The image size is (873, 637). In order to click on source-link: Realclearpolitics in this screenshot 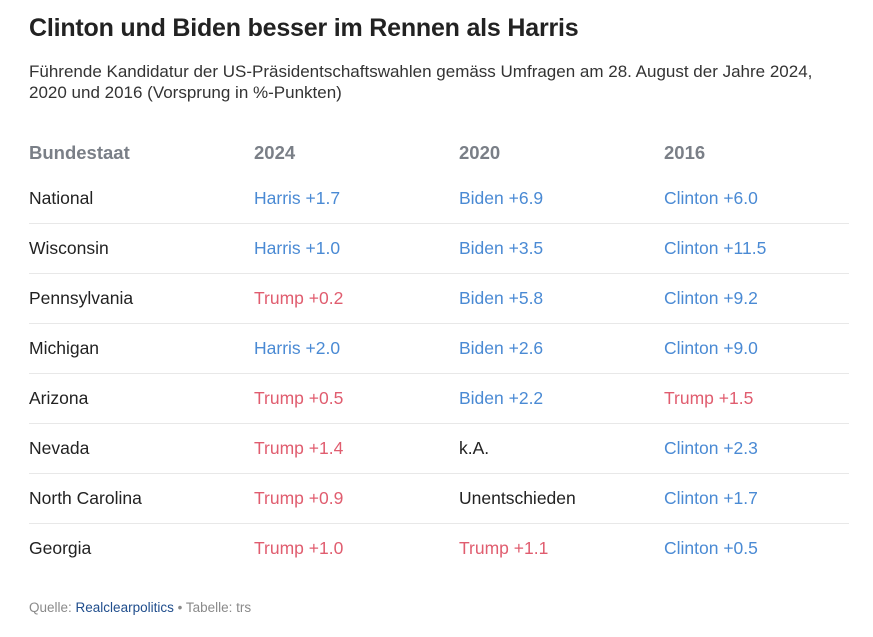, I will do `click(124, 607)`.